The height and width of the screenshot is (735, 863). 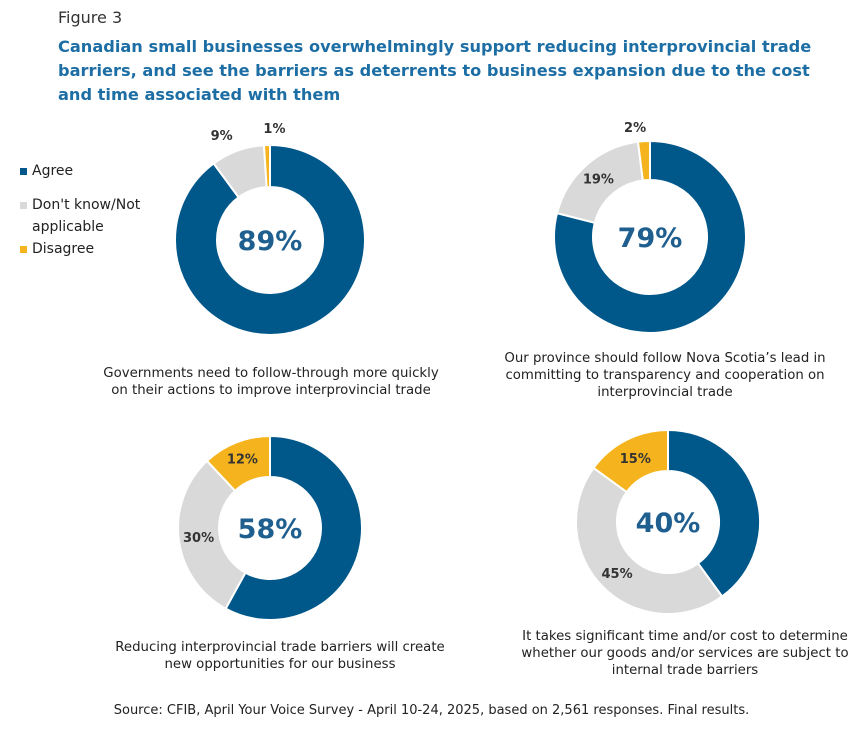 I want to click on legend-label-agree: Agree, so click(x=53, y=171).